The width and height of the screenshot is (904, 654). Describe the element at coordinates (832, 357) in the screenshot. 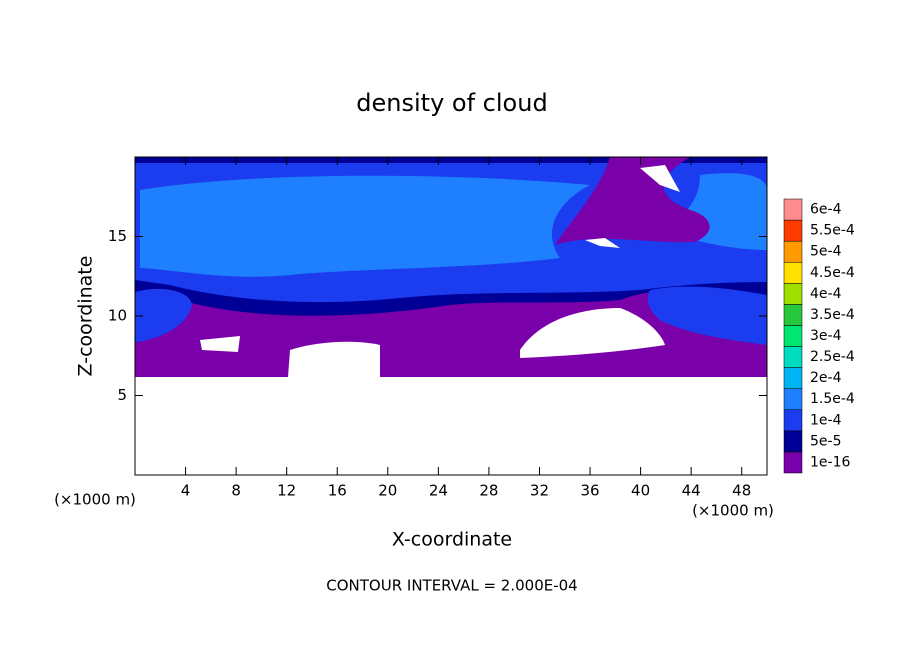

I see `colorbar-label: 2.5e-4` at that location.